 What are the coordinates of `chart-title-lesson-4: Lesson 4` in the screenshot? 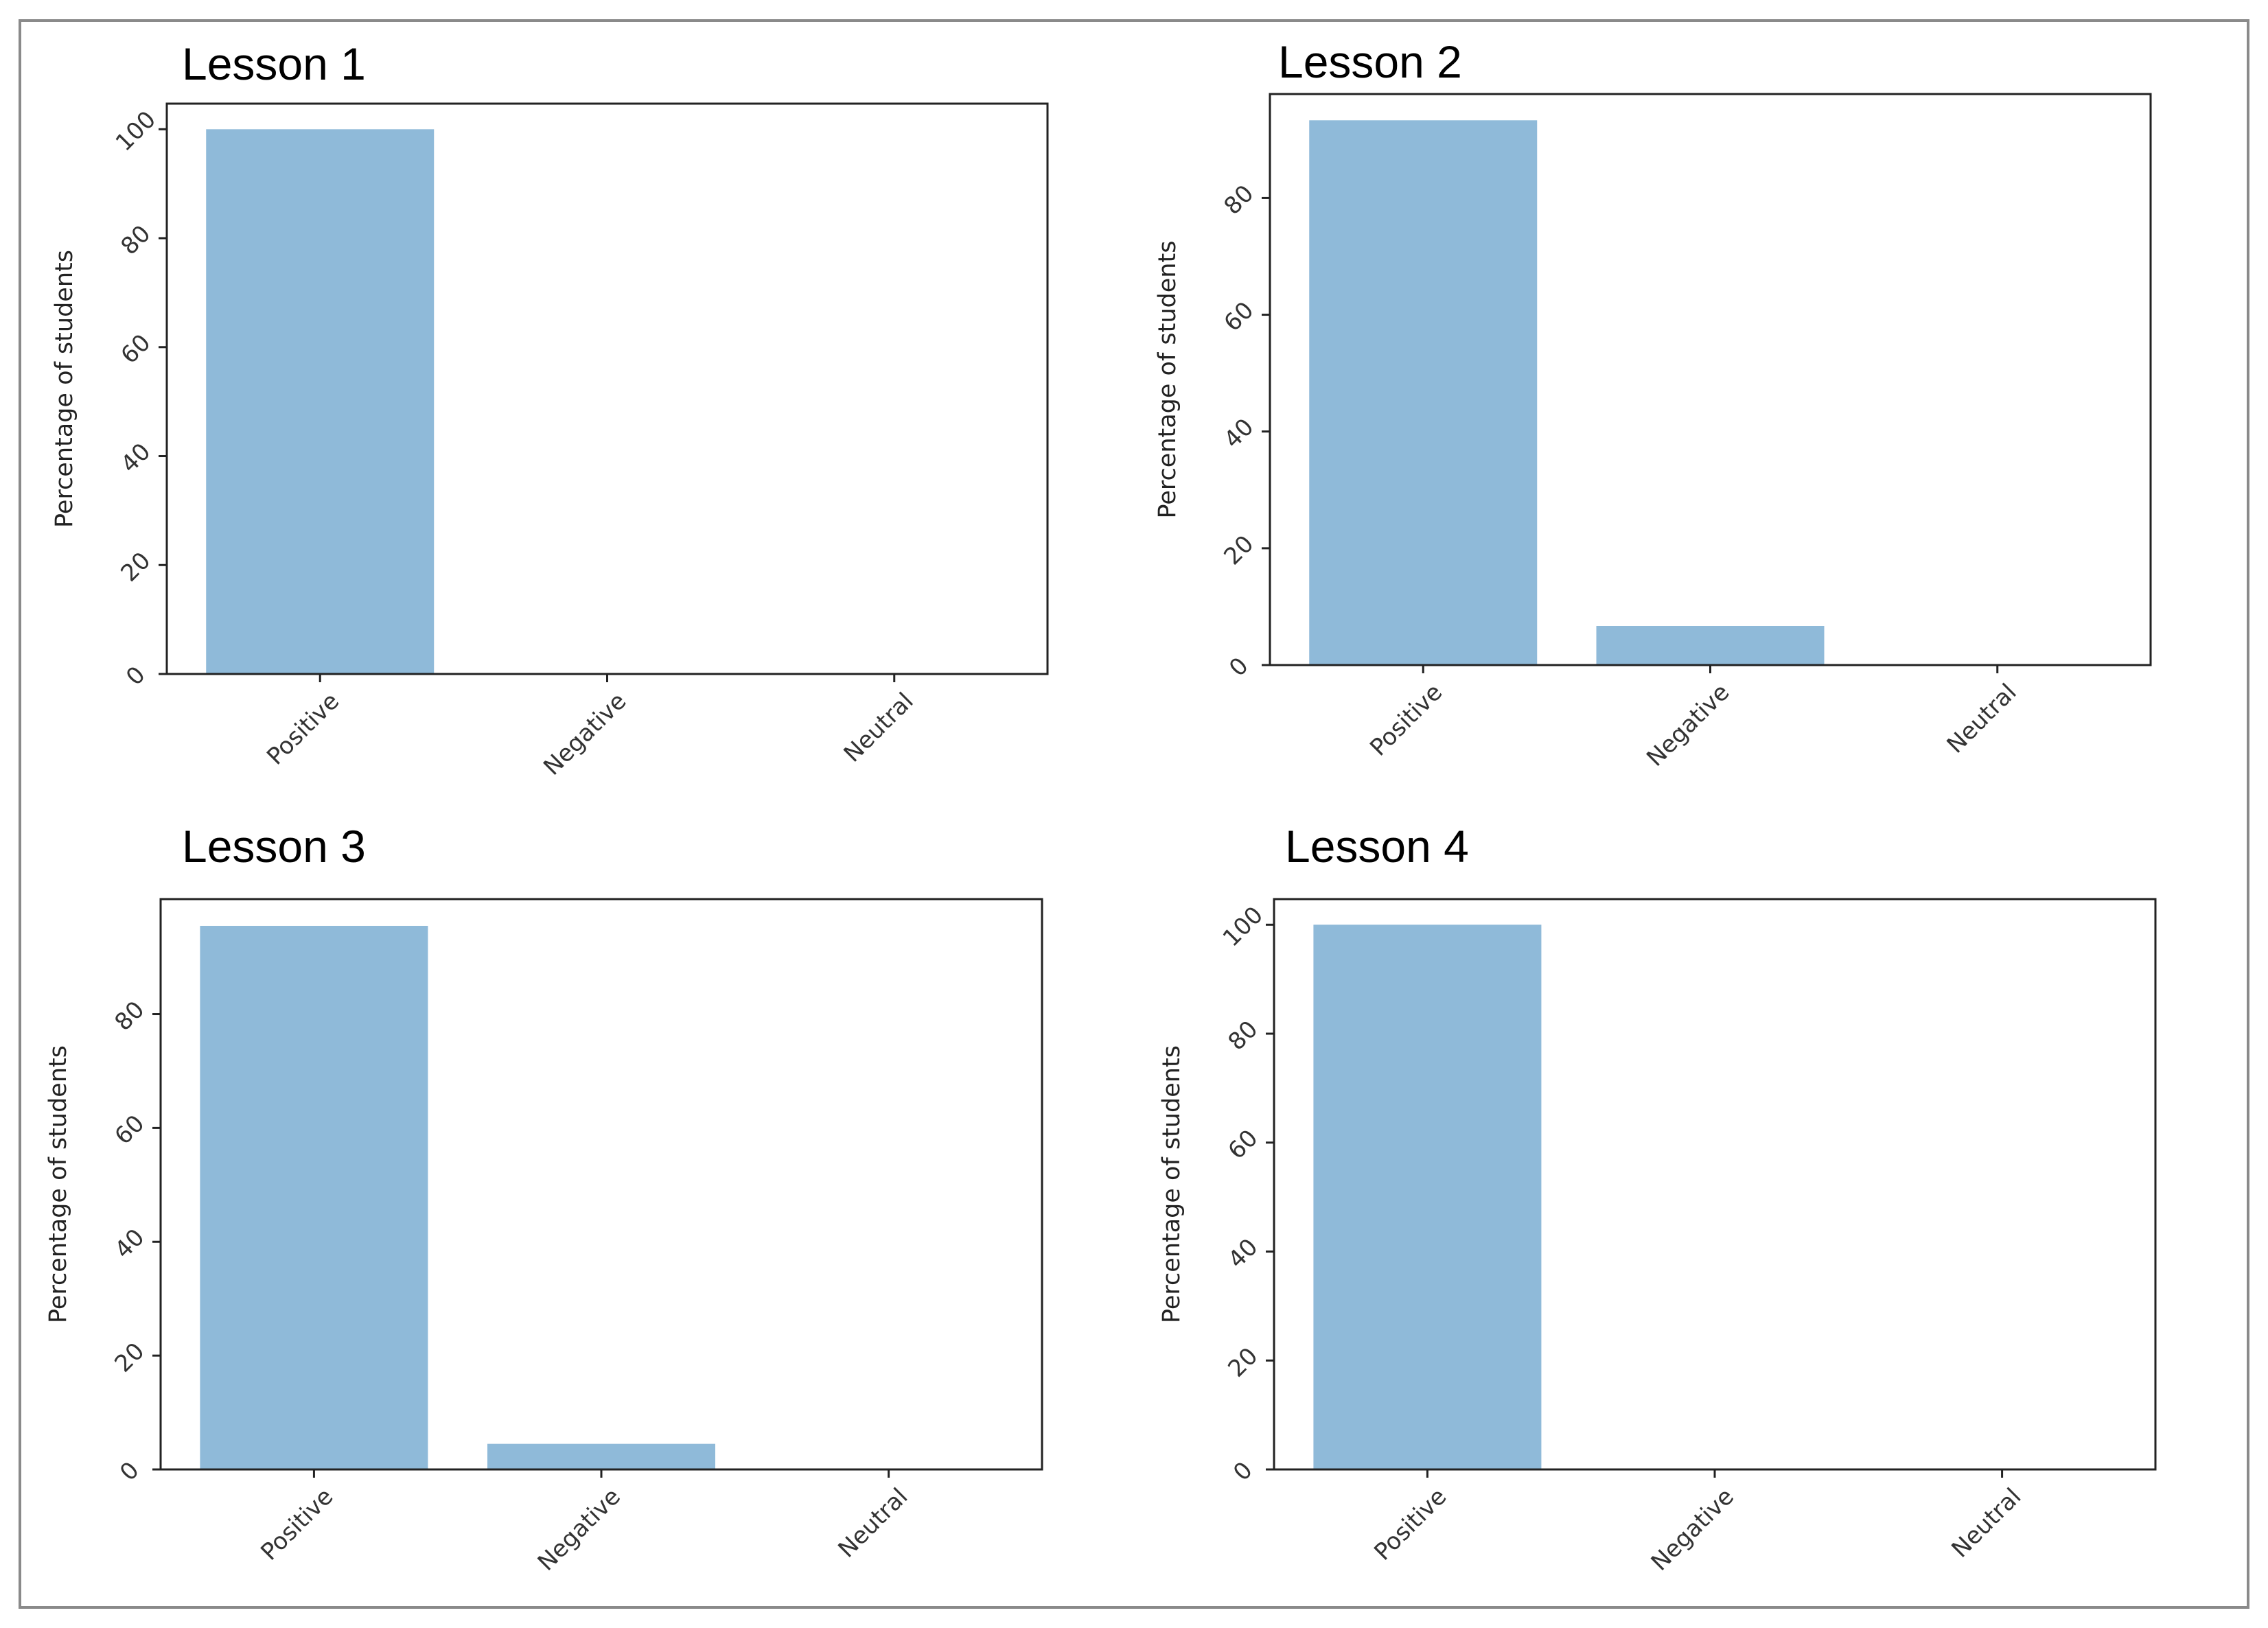 It's located at (1377, 846).